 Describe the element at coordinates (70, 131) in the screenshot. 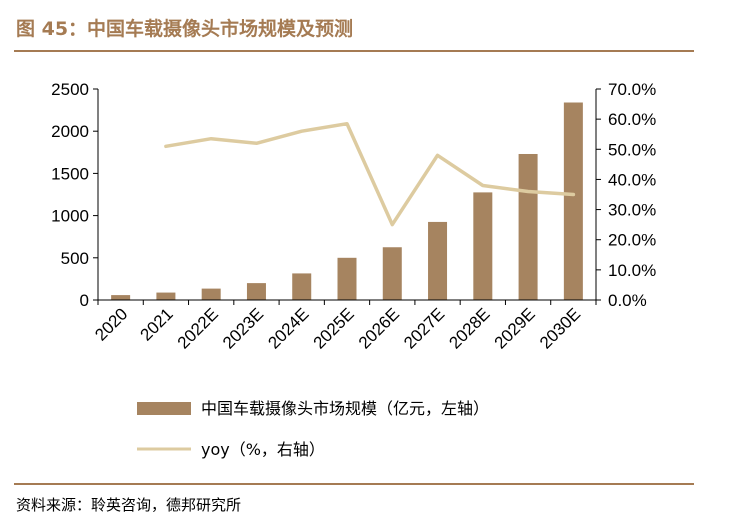

I see `left-tick-label: 2000` at that location.